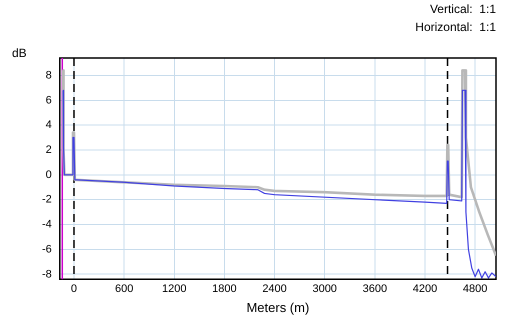 The image size is (514, 320). What do you see at coordinates (124, 288) in the screenshot?
I see `x-tick-label: 600` at bounding box center [124, 288].